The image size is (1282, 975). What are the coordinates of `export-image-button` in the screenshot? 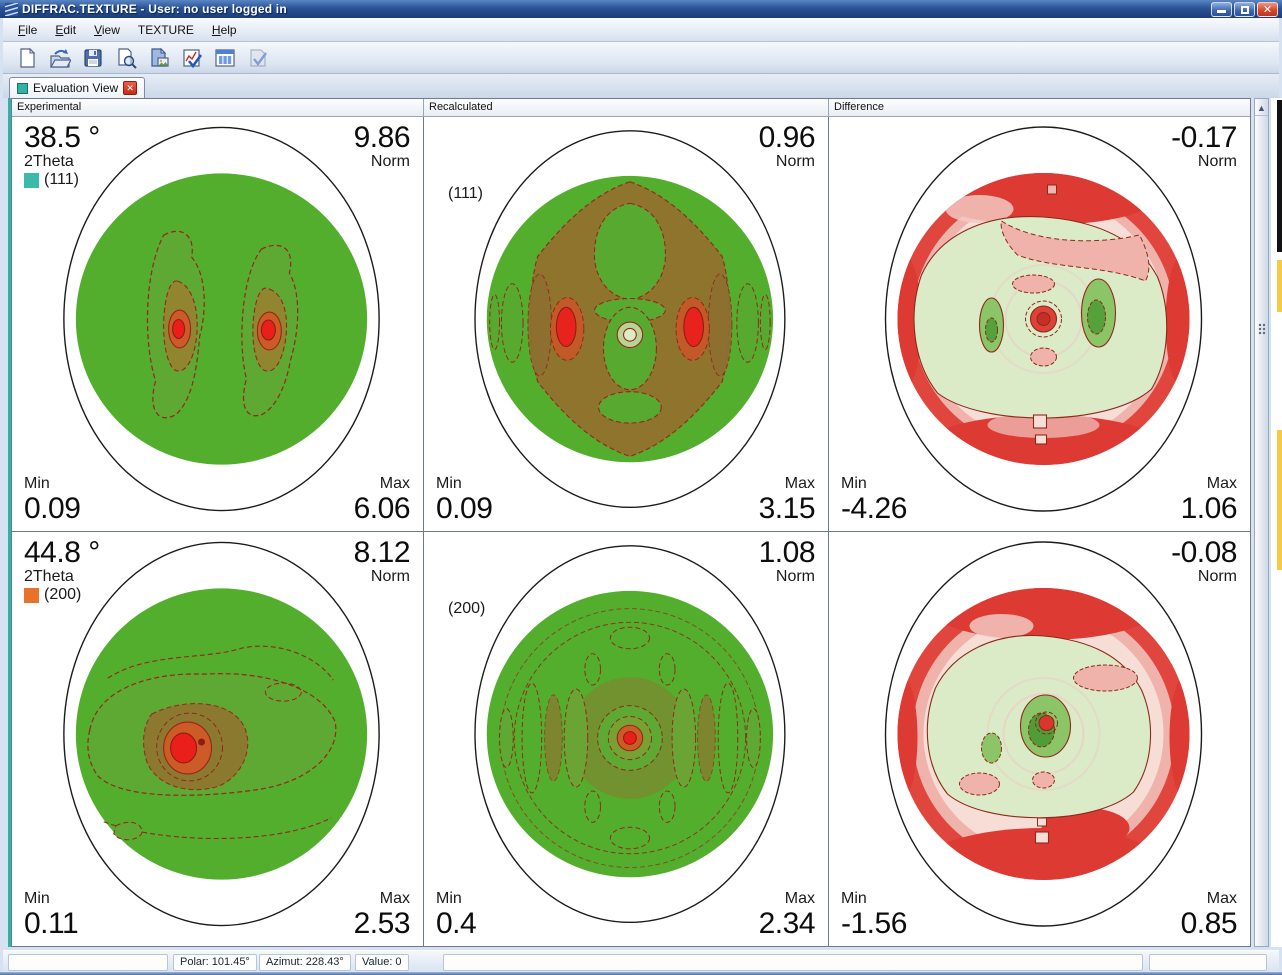 It's located at (158, 57).